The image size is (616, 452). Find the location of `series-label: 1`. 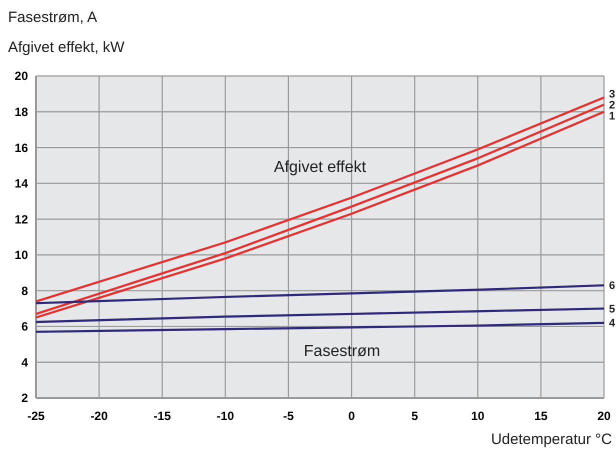

series-label: 1 is located at coordinates (612, 116).